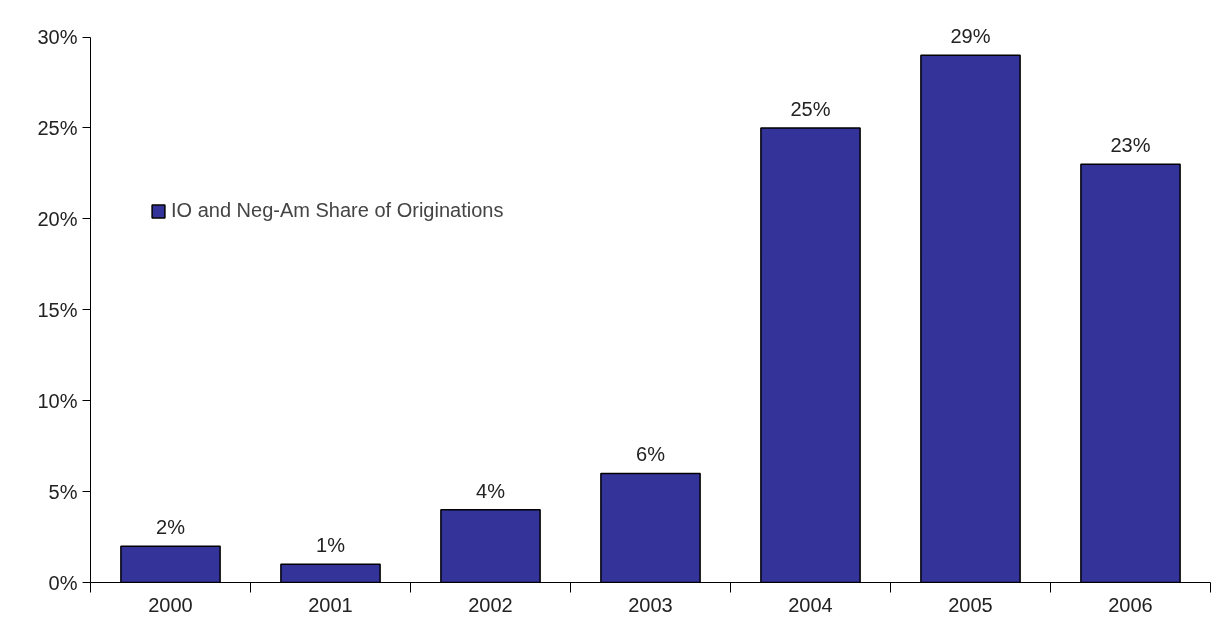 This screenshot has height=632, width=1220. I want to click on y-tick-label: 30%, so click(57, 37).